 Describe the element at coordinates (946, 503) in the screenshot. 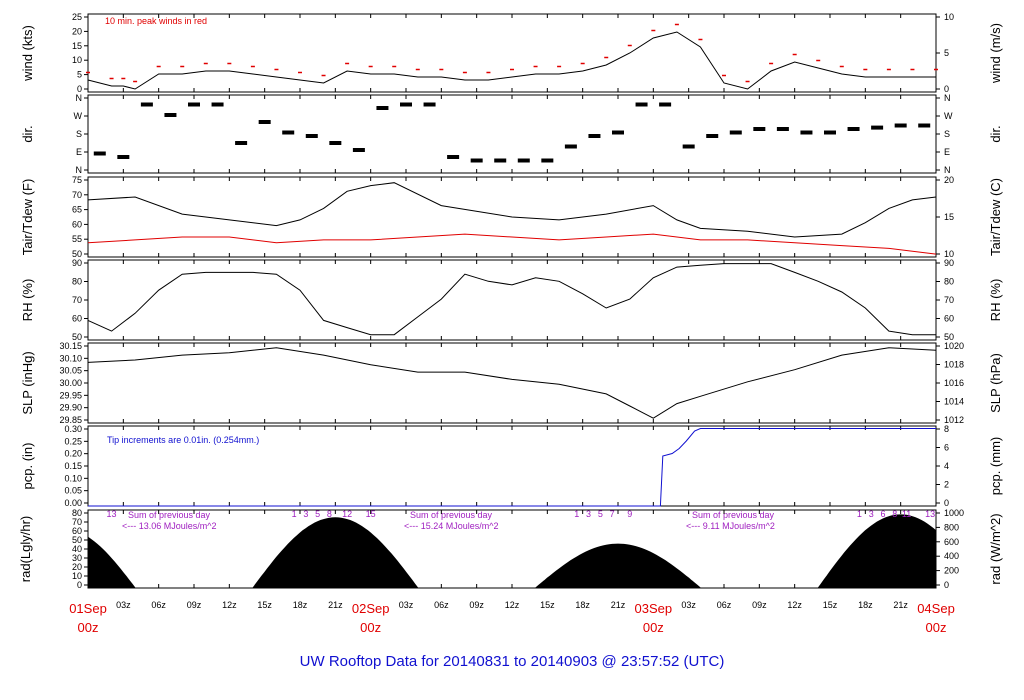

I see `pcp-ytick-right-label: 0` at that location.